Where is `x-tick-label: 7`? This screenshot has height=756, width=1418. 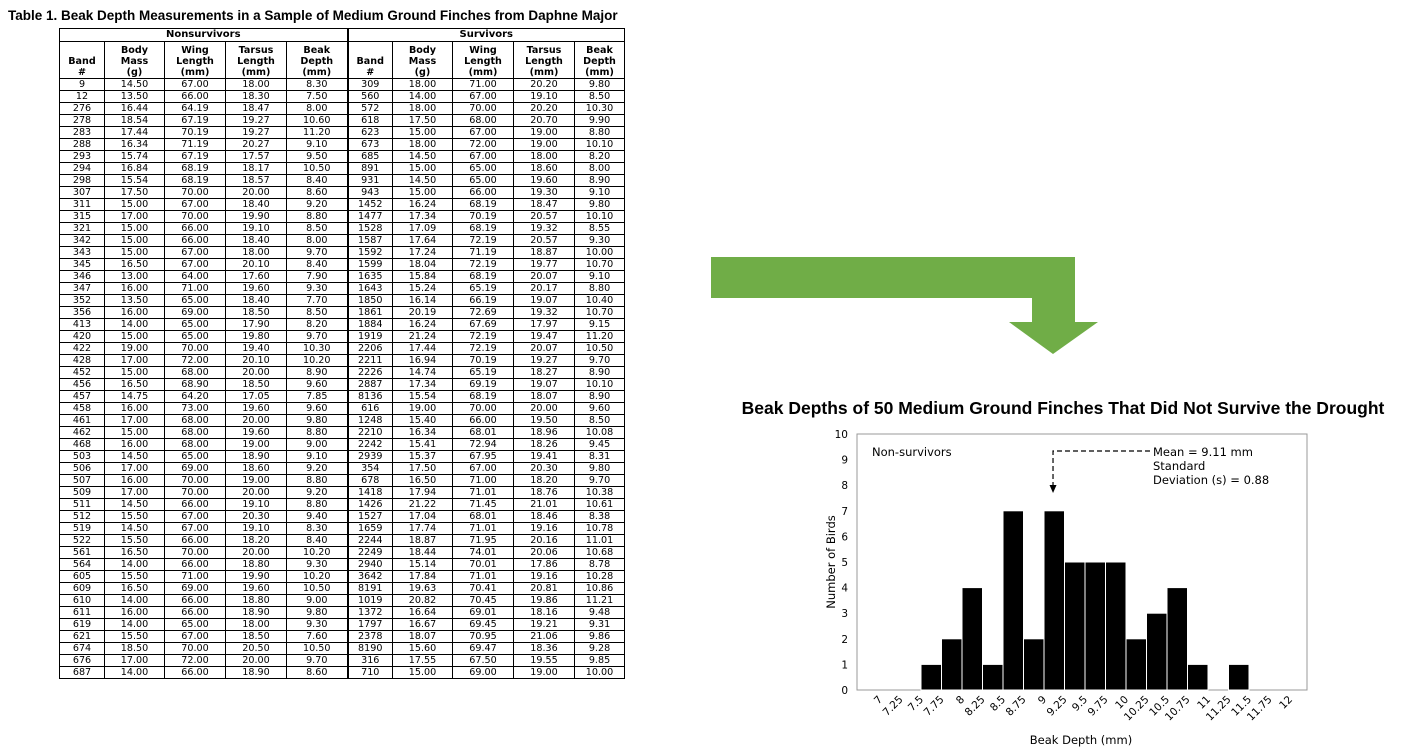
x-tick-label: 7 is located at coordinates (878, 700).